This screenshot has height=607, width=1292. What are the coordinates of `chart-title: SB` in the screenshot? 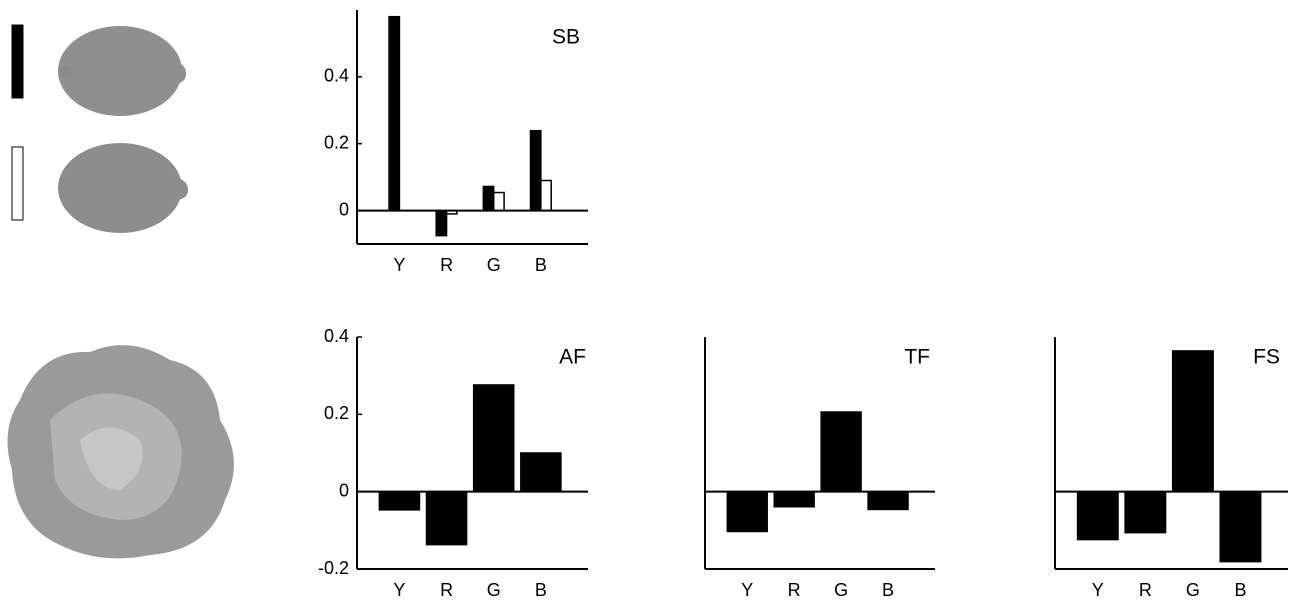 It's located at (566, 37).